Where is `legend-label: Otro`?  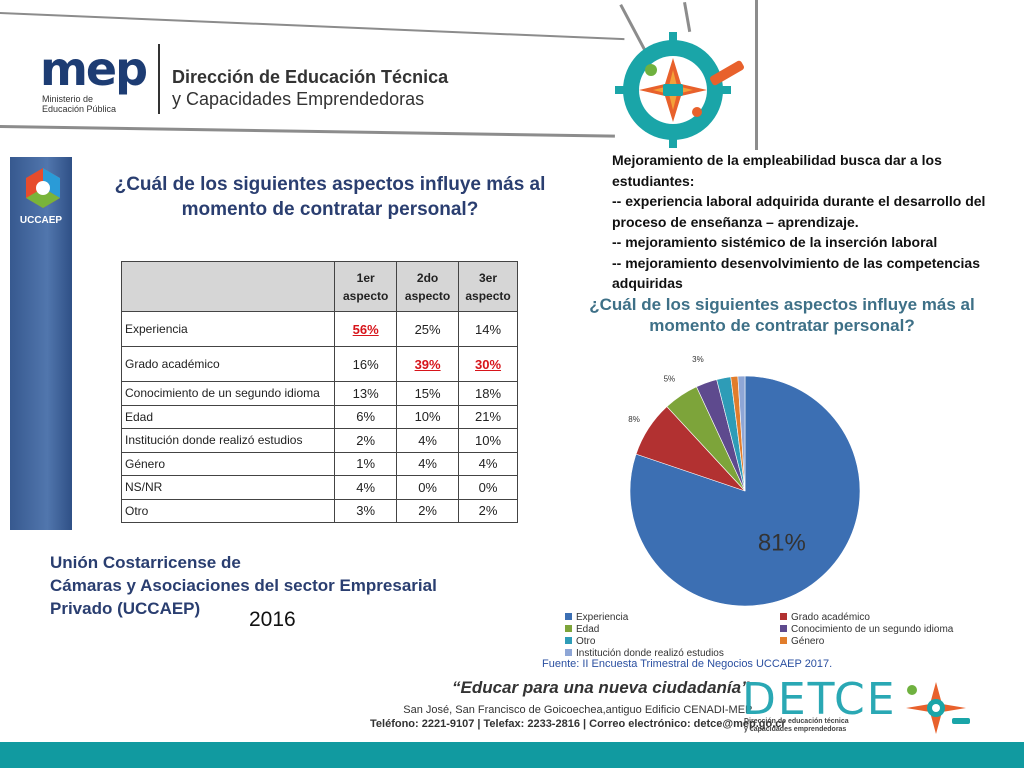
legend-label: Otro is located at coordinates (586, 641).